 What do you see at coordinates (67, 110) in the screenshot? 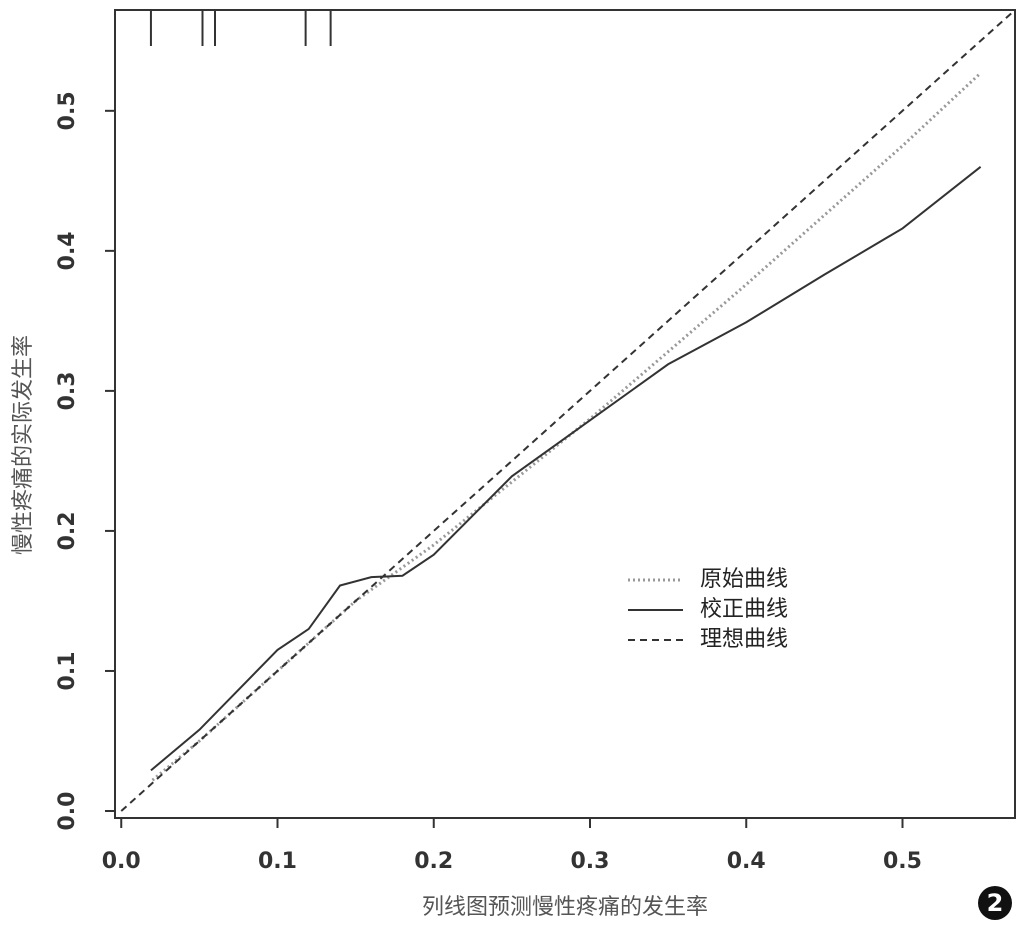
I see `y-tick-label: 0.5` at bounding box center [67, 110].